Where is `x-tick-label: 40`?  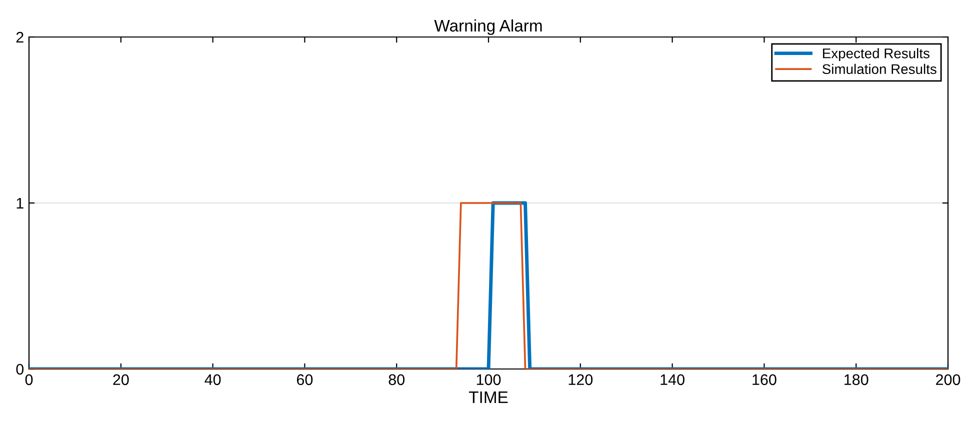
x-tick-label: 40 is located at coordinates (212, 380).